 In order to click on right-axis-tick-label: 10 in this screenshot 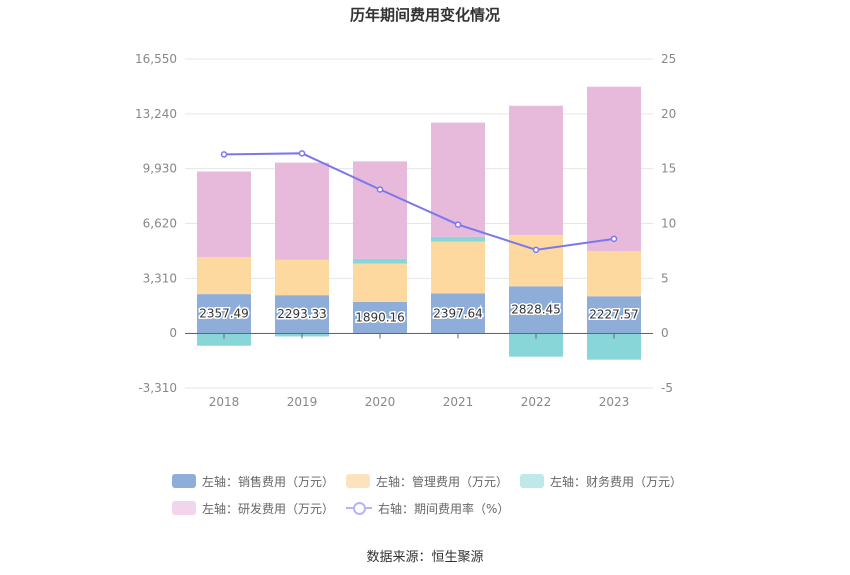, I will do `click(668, 224)`.